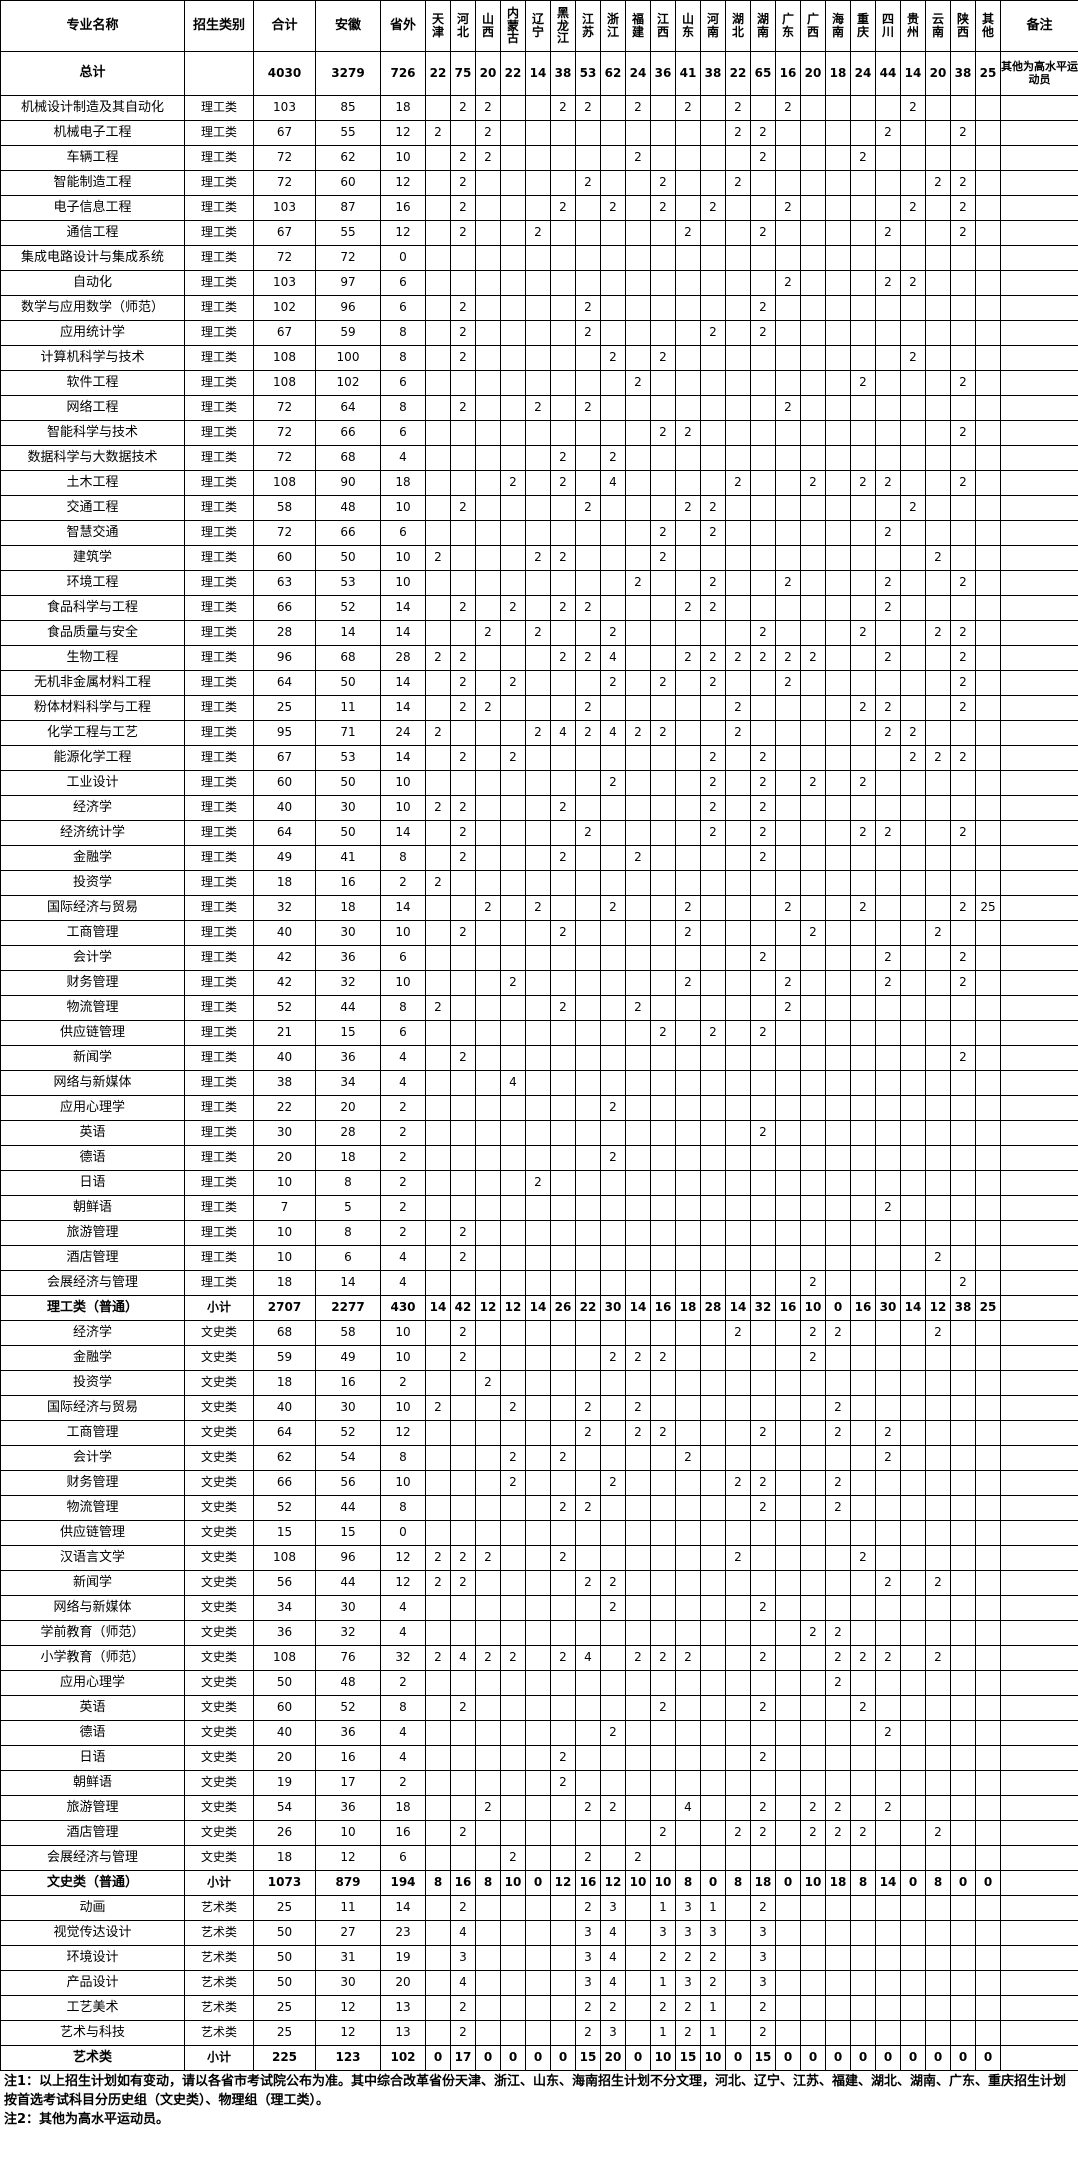 This screenshot has width=1078, height=2160. I want to click on anhui-cell: 68, so click(348, 658).